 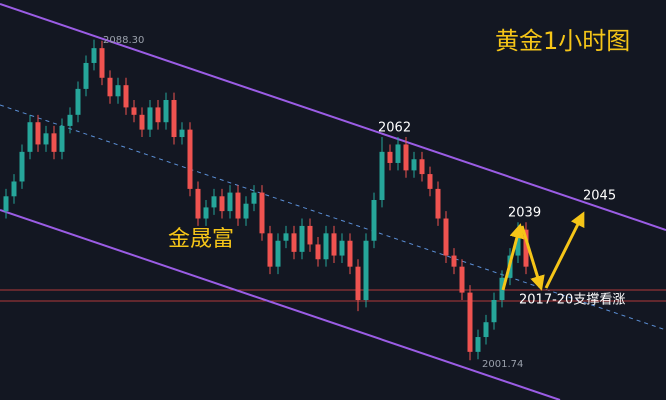 I want to click on annotation: 2088.30, so click(x=123, y=40).